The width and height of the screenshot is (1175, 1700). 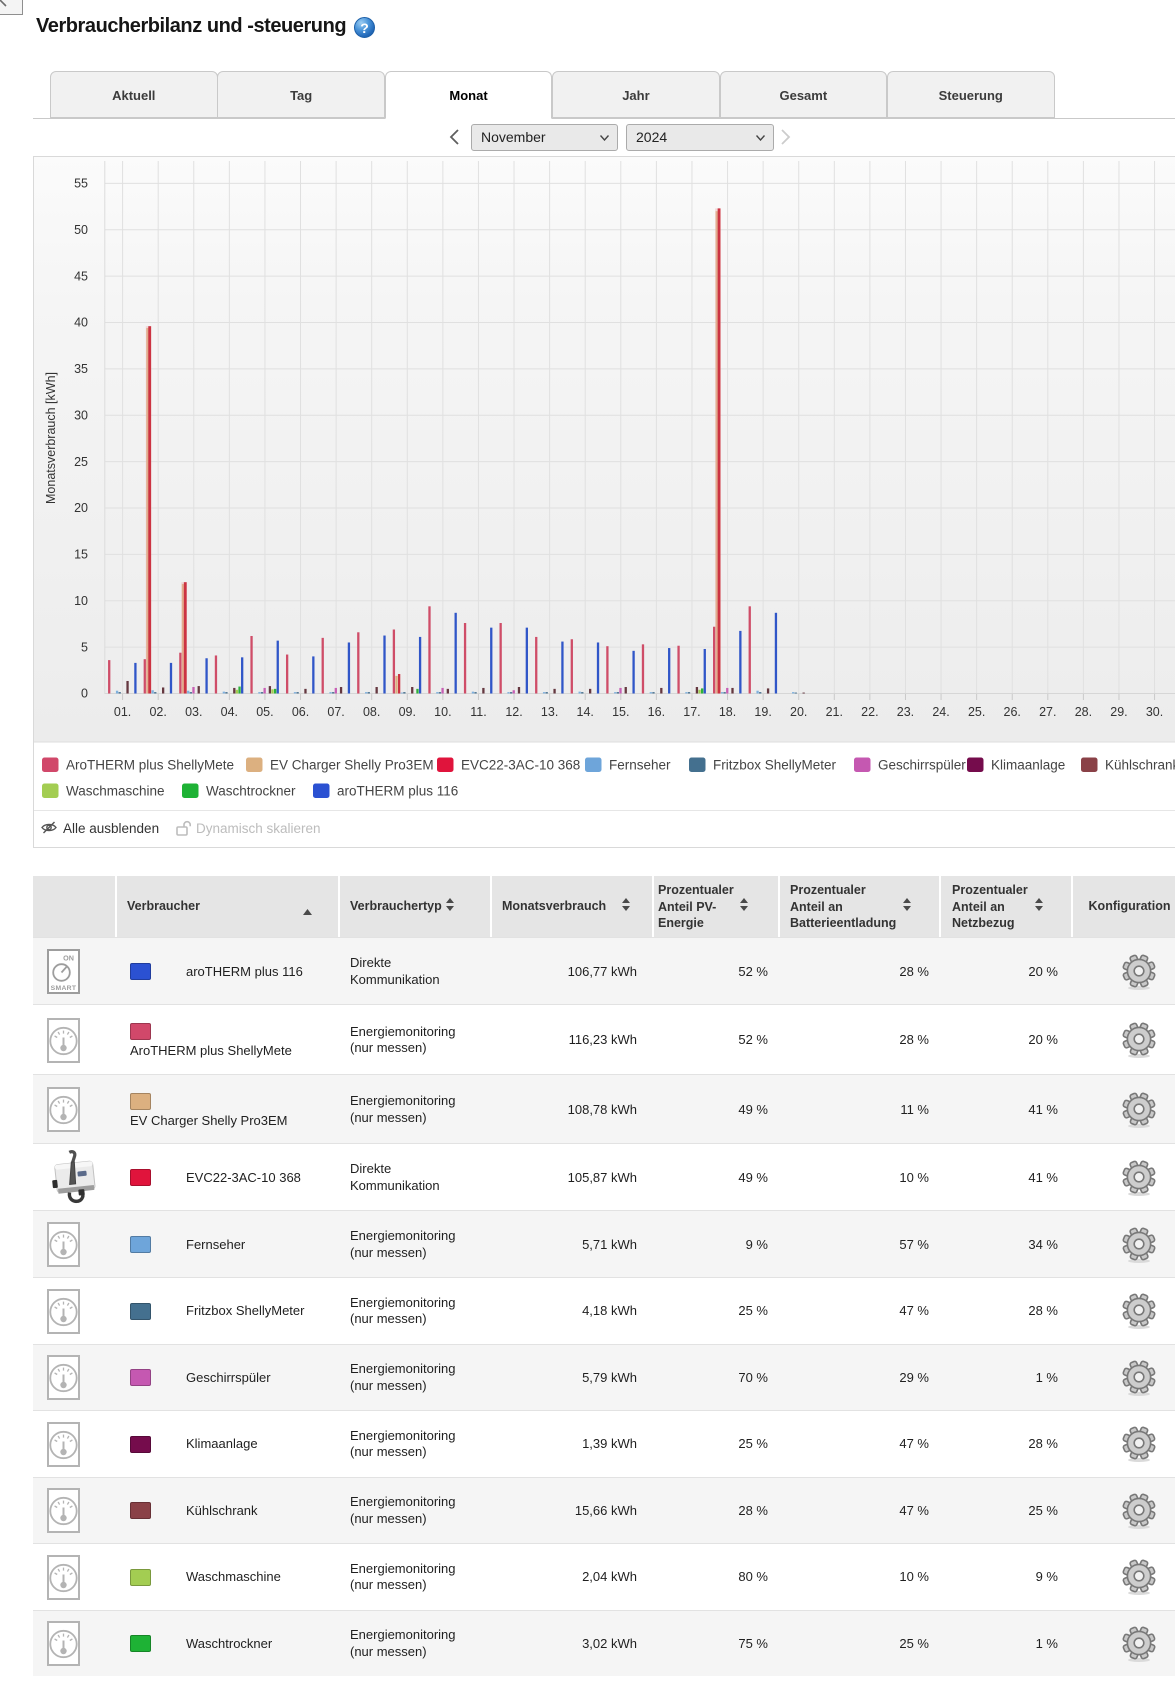 What do you see at coordinates (371, 712) in the screenshot?
I see `svg-text: 08.` at bounding box center [371, 712].